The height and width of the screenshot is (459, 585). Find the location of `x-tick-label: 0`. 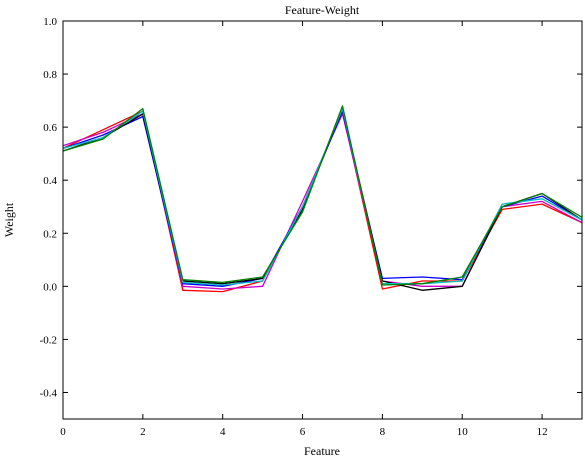

x-tick-label: 0 is located at coordinates (63, 432).